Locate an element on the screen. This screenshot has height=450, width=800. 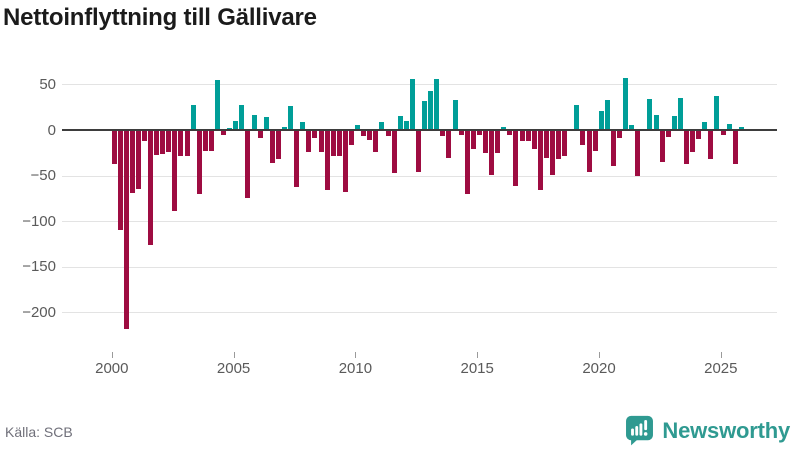
y-axis-tick-label: 0 is located at coordinates (51, 130).